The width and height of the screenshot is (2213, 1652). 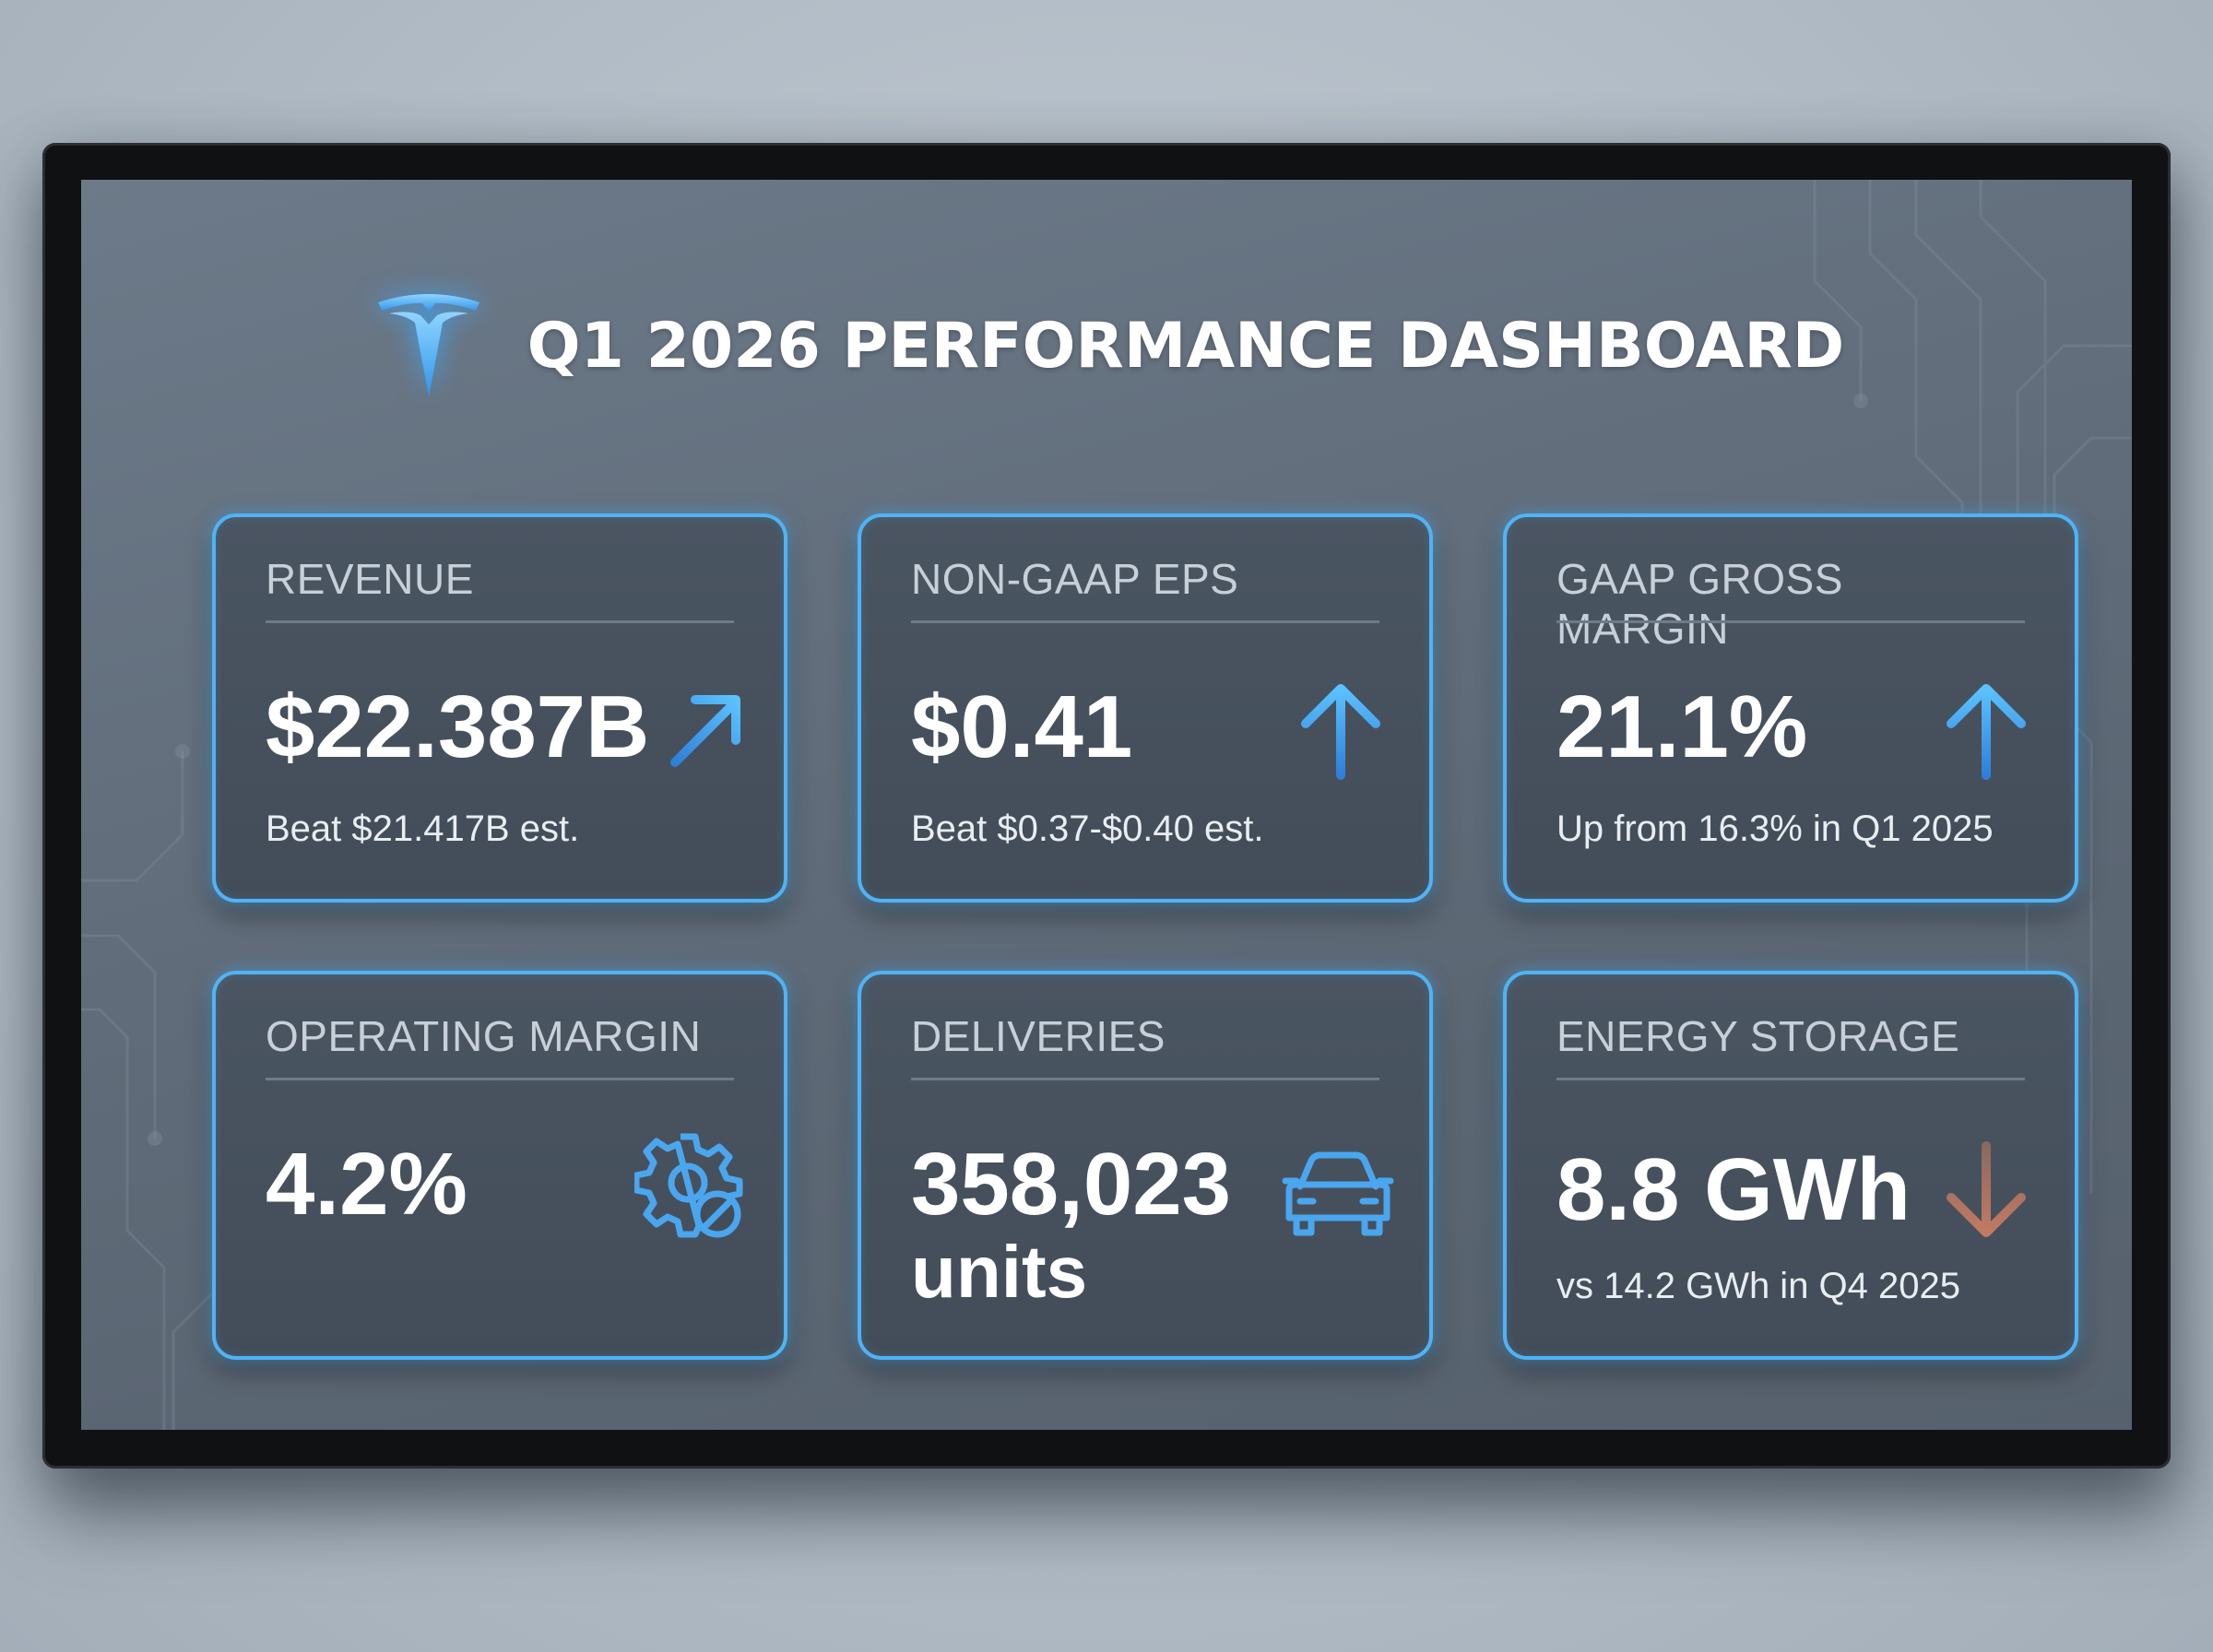 I want to click on arrow-down-icon, so click(x=1987, y=1189).